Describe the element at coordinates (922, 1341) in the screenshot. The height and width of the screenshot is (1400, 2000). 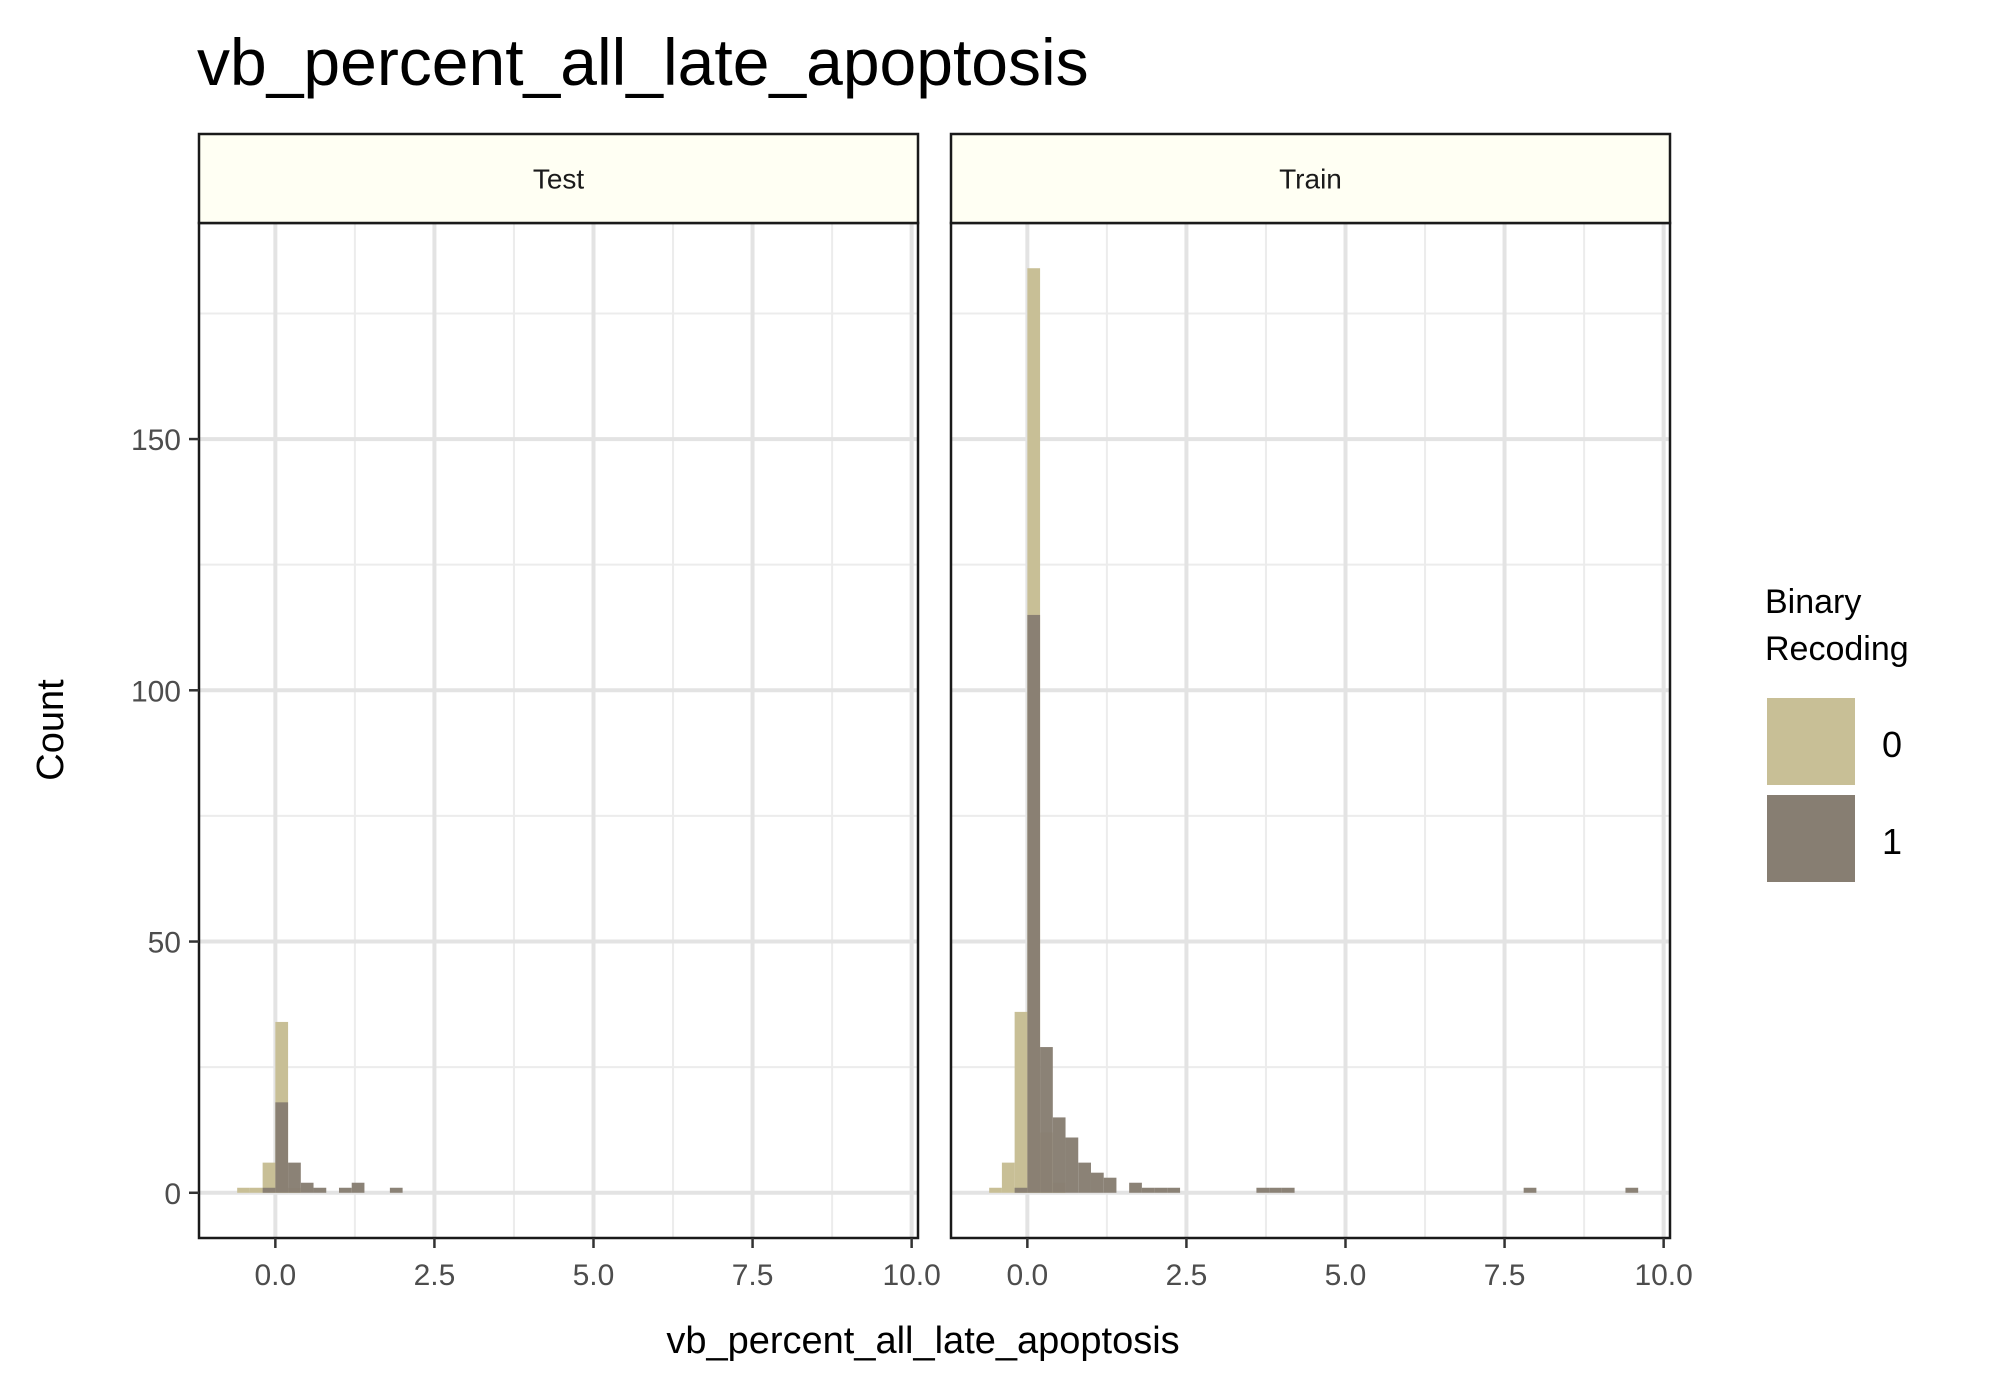
I see `x-axis-title: vb_percent_all_late_apoptosis` at that location.